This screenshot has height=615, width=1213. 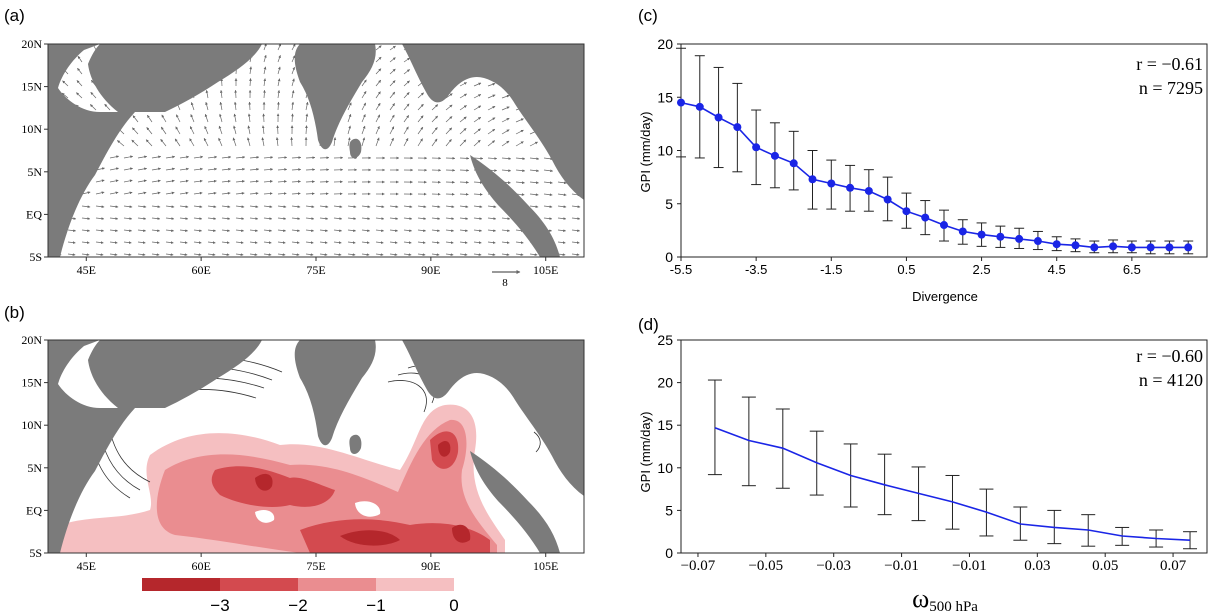 I want to click on x-tick-label: −0.05, so click(x=765, y=566).